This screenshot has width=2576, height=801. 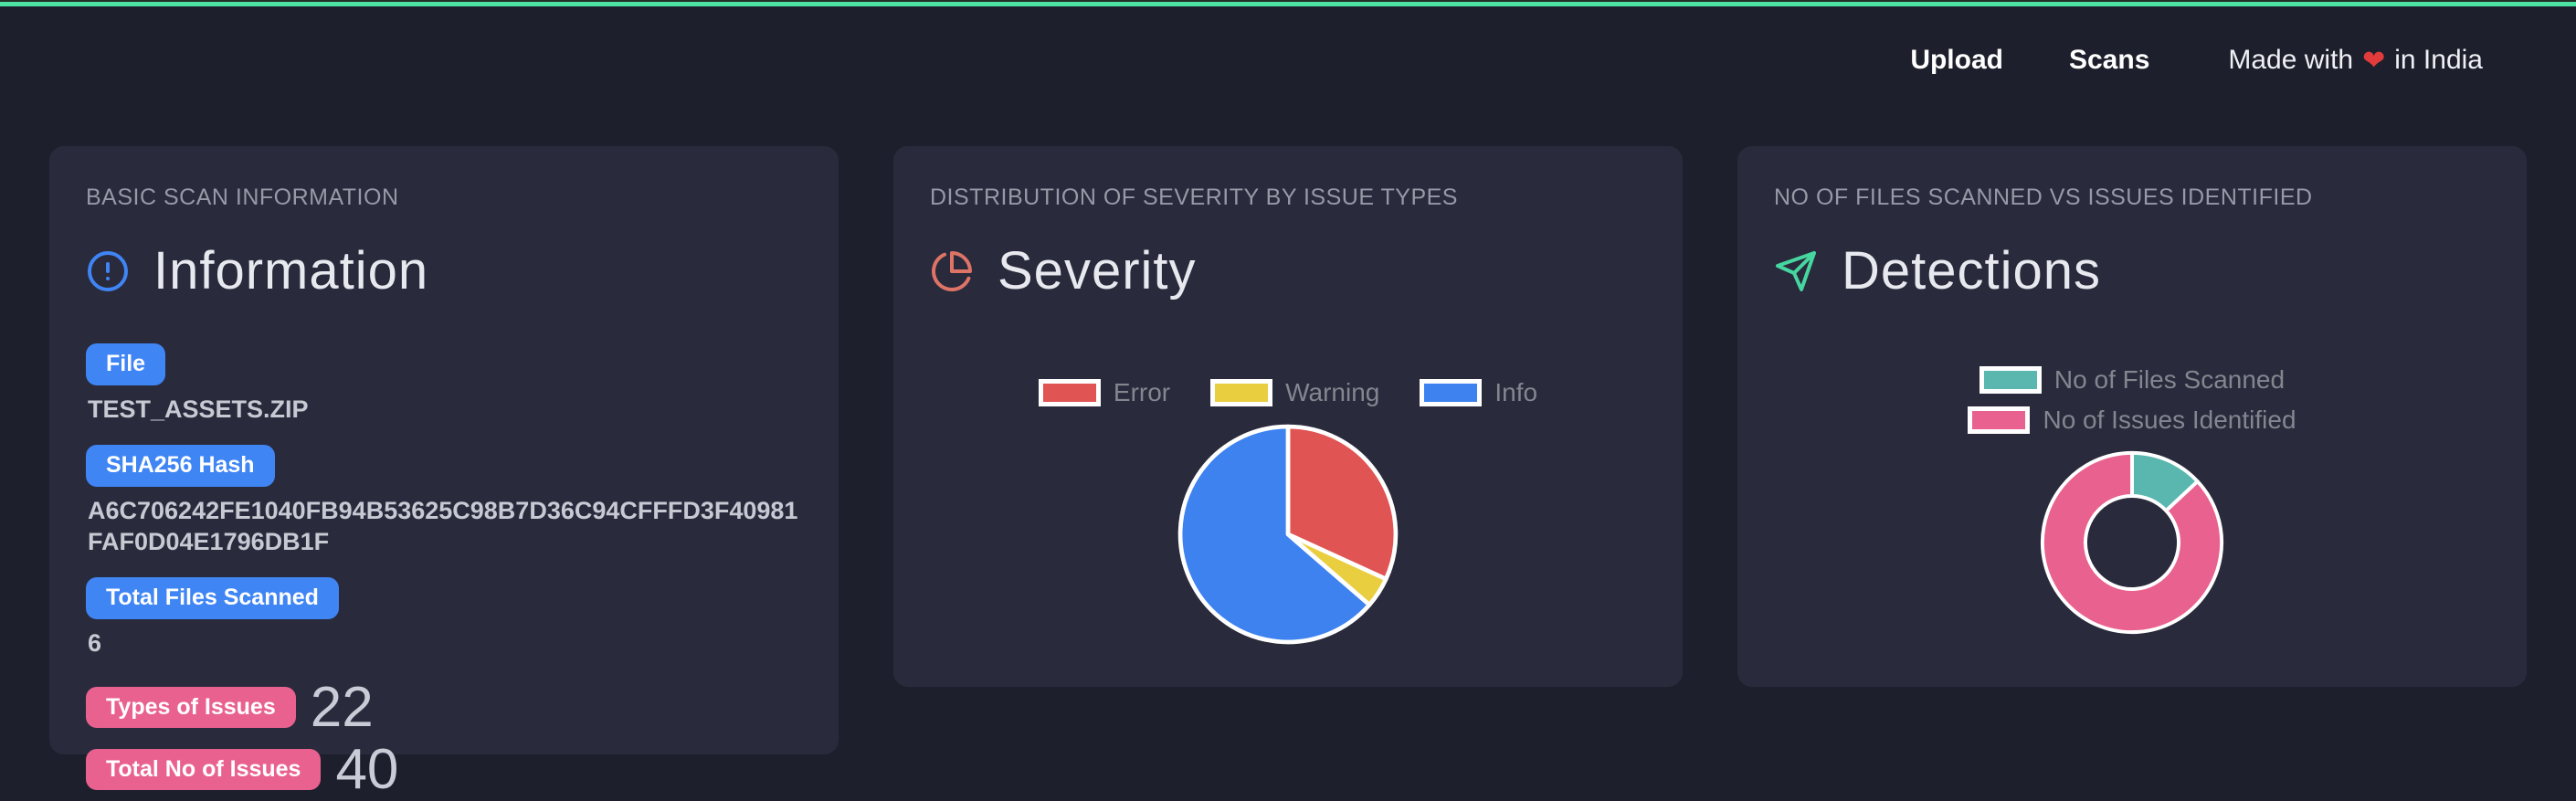 I want to click on severity-pie-svg, so click(x=1288, y=534).